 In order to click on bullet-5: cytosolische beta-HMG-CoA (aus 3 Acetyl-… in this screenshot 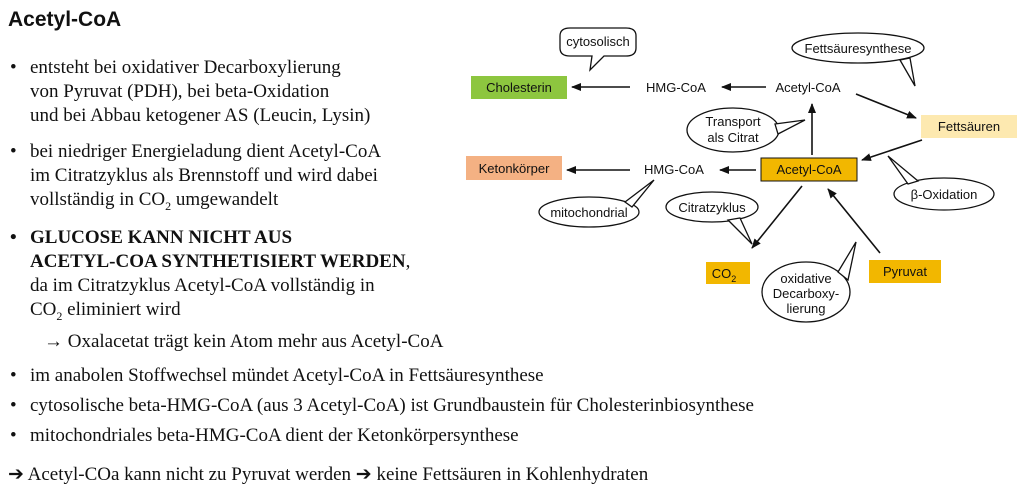, I will do `click(392, 405)`.